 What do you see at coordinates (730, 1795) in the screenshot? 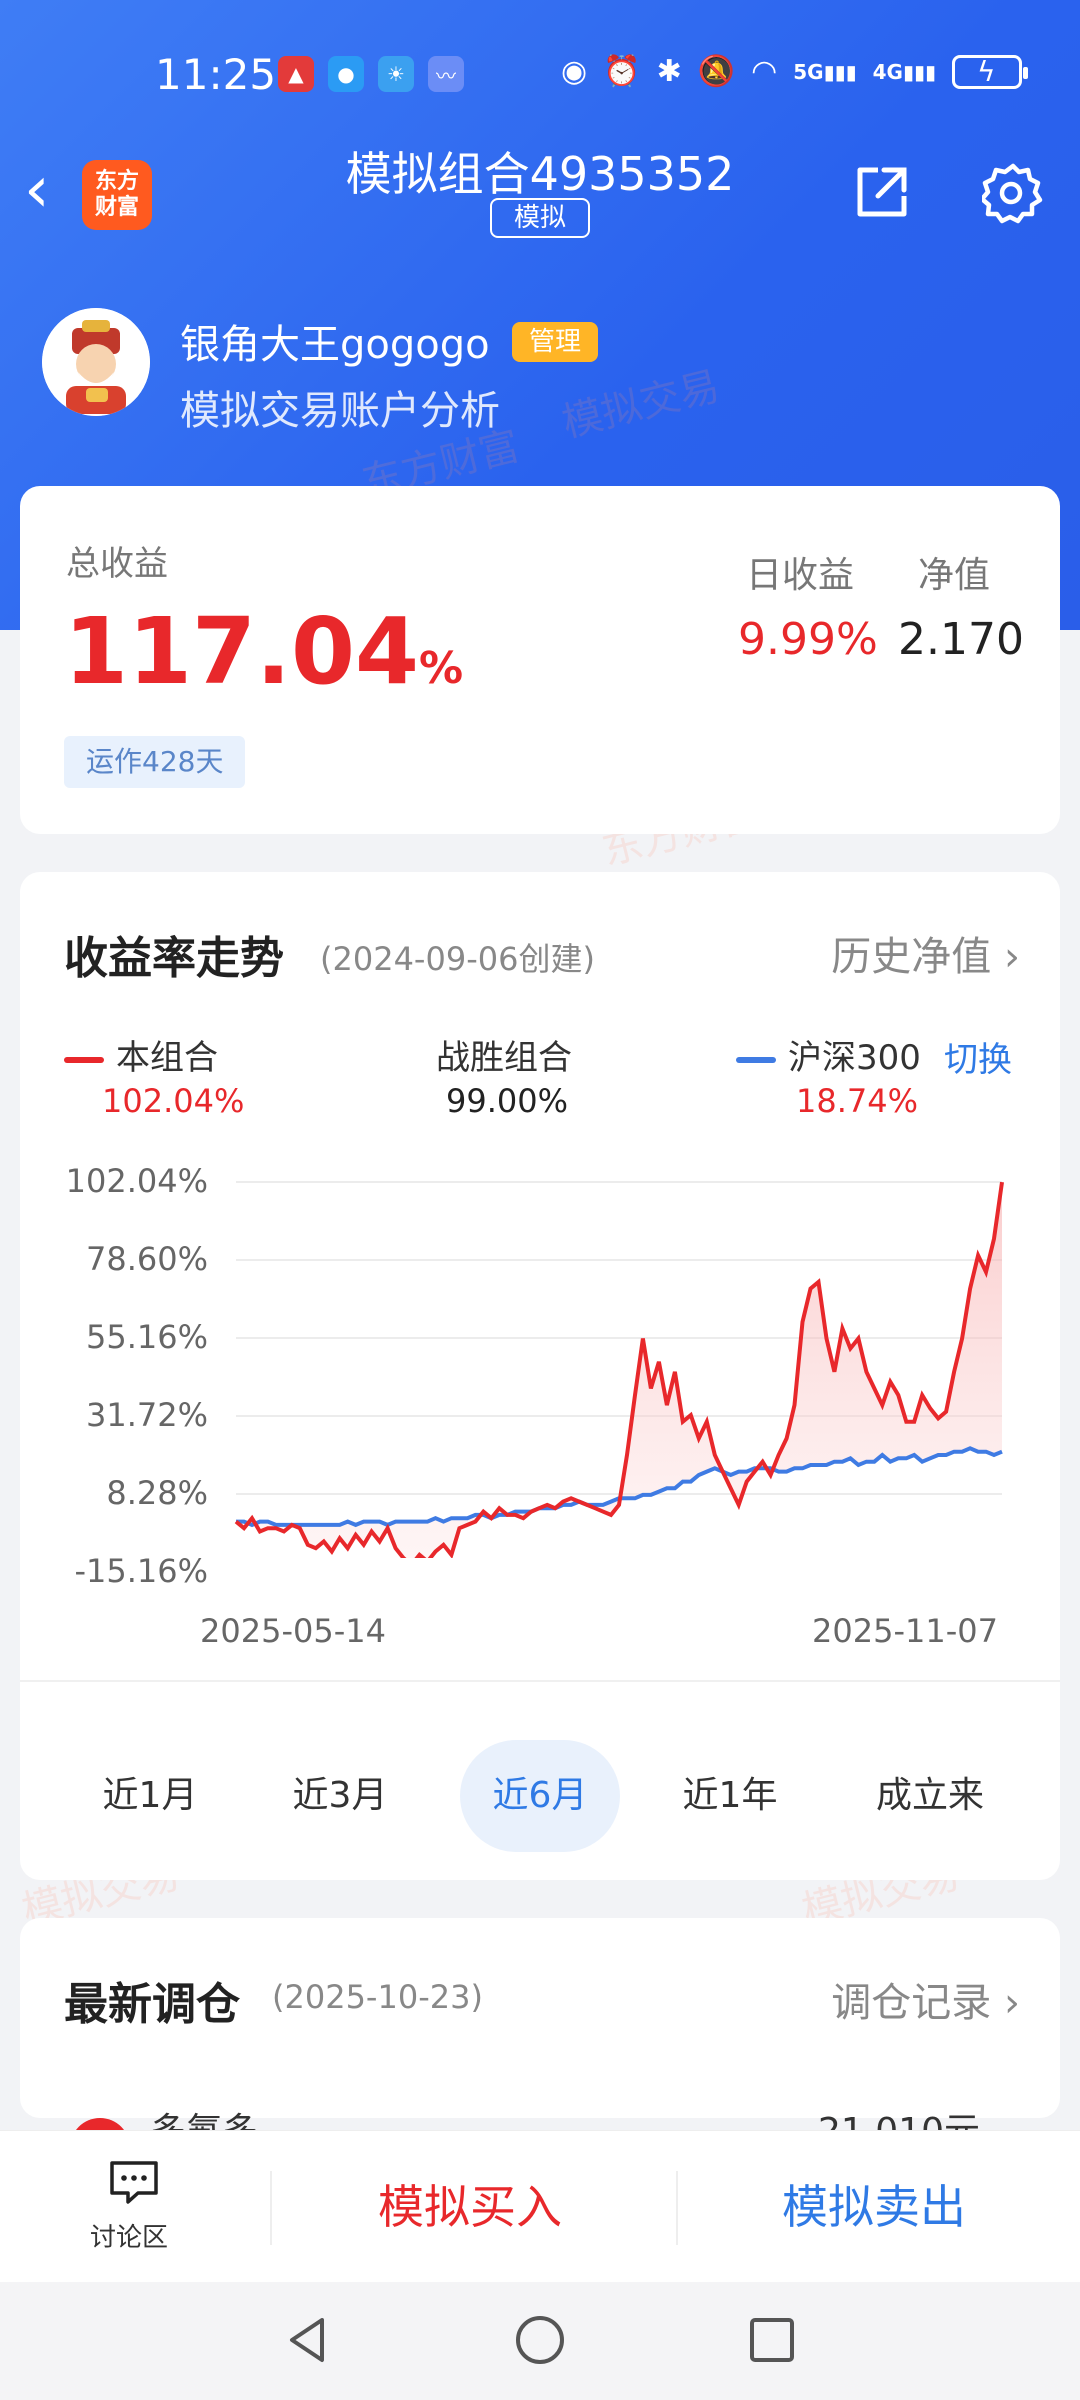
I see `period-1y: 近1年` at bounding box center [730, 1795].